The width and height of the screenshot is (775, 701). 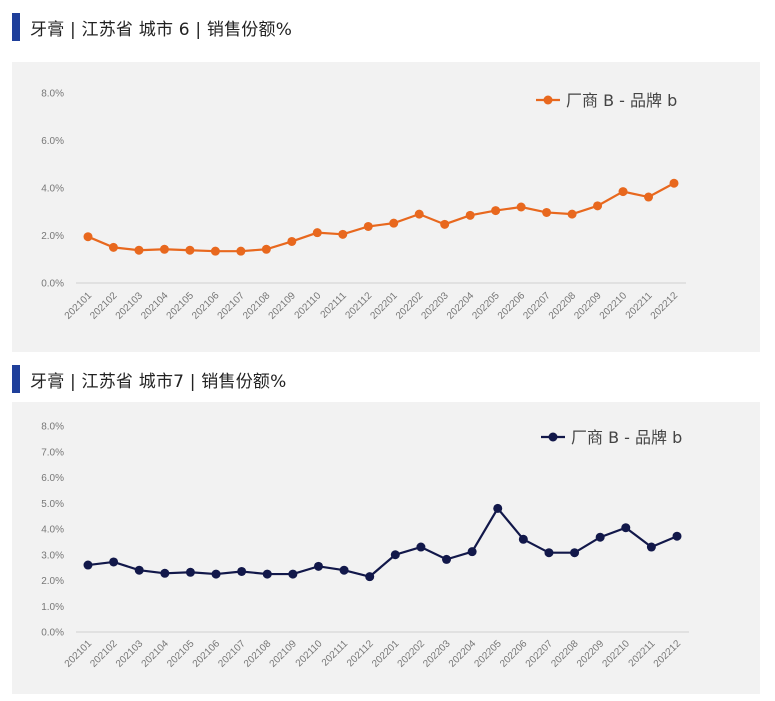 What do you see at coordinates (565, 654) in the screenshot?
I see `x-tick-label: 202208` at bounding box center [565, 654].